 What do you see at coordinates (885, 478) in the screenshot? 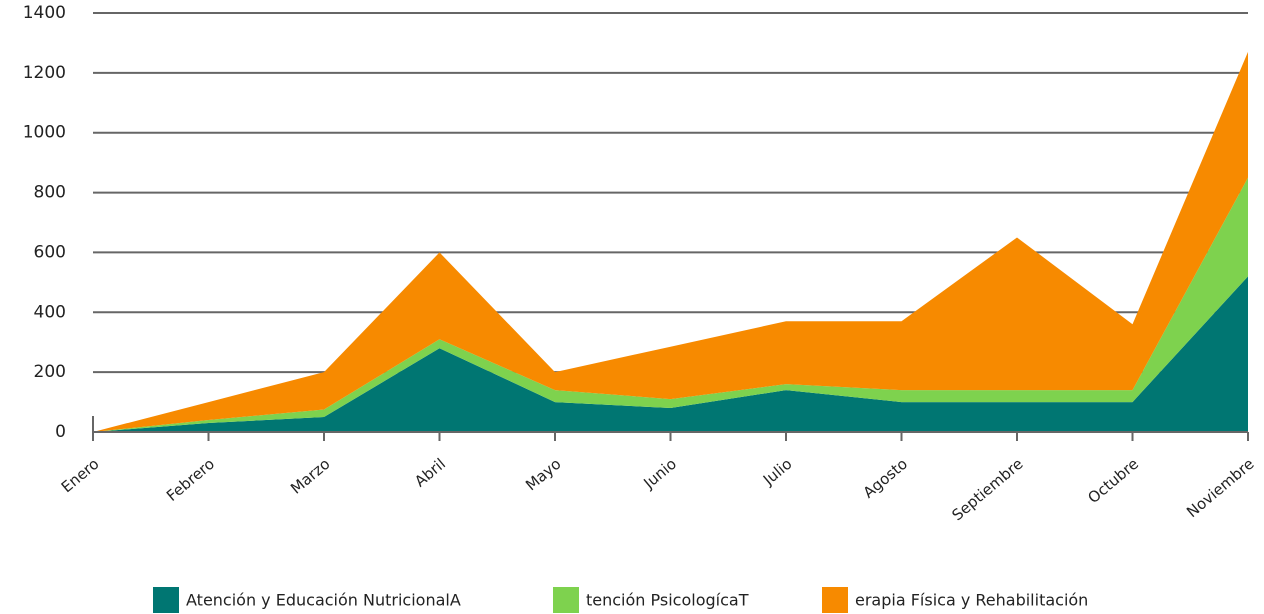
I see `x-tick-label: Agosto` at bounding box center [885, 478].